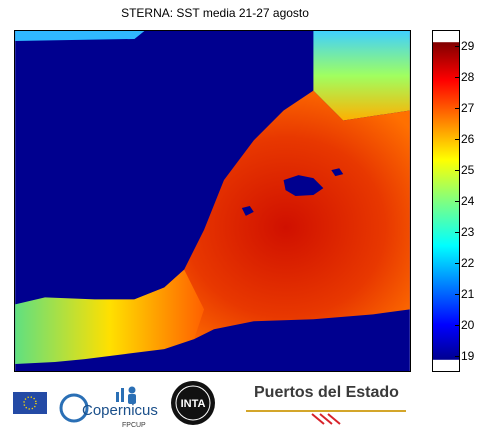 This screenshot has width=487, height=440. I want to click on inta-logo: INTA, so click(193, 403).